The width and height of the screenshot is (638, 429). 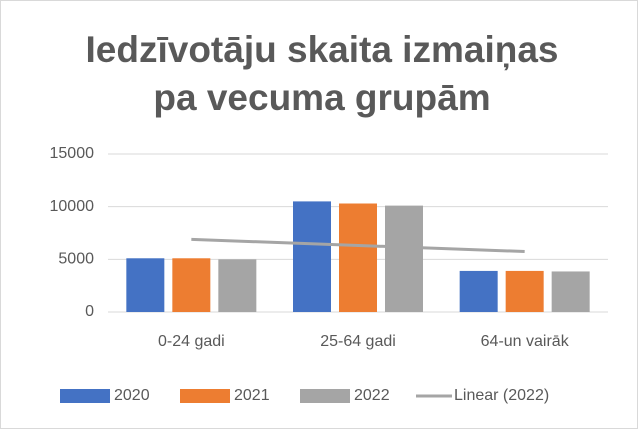 What do you see at coordinates (525, 341) in the screenshot?
I see `x-tick-label: 64-un vairāk` at bounding box center [525, 341].